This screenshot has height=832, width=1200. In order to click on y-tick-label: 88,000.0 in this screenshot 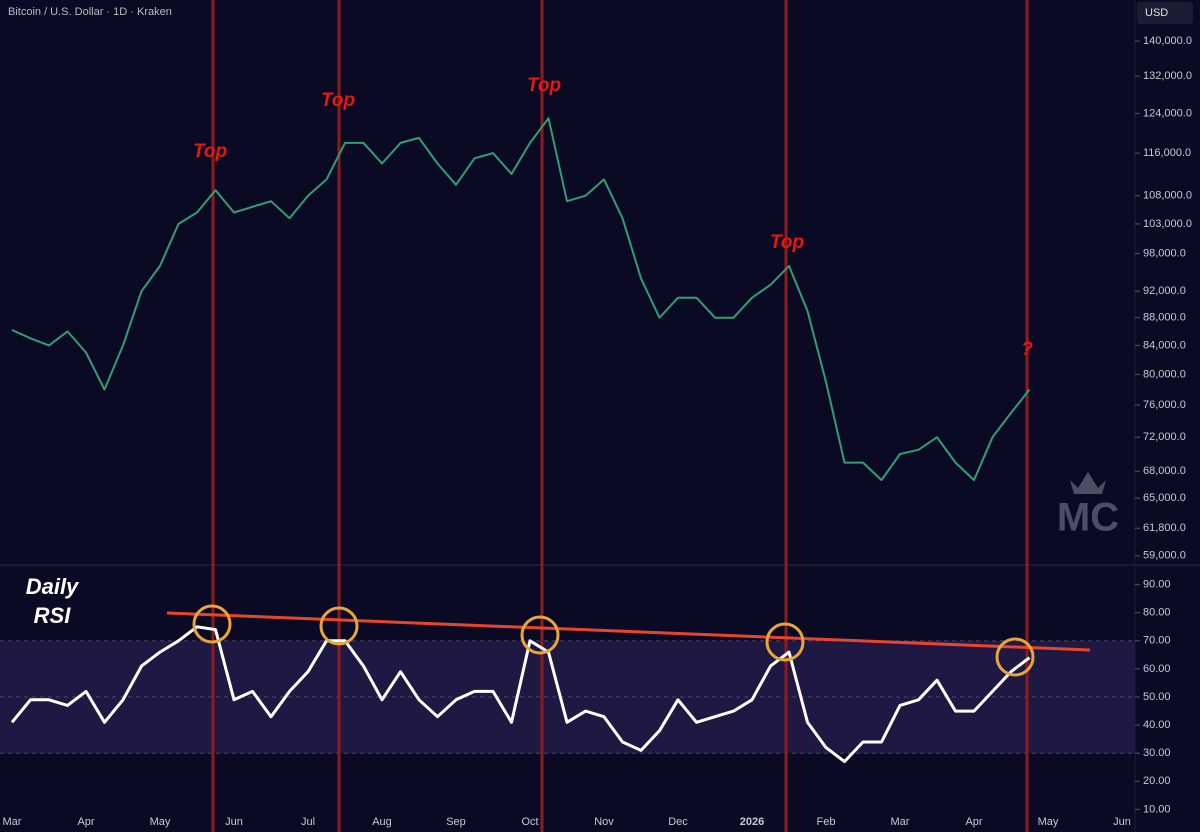, I will do `click(1164, 318)`.